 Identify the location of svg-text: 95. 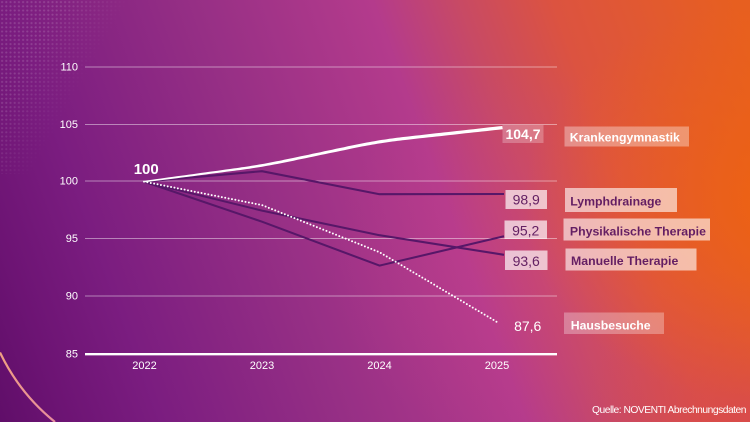
(72, 239).